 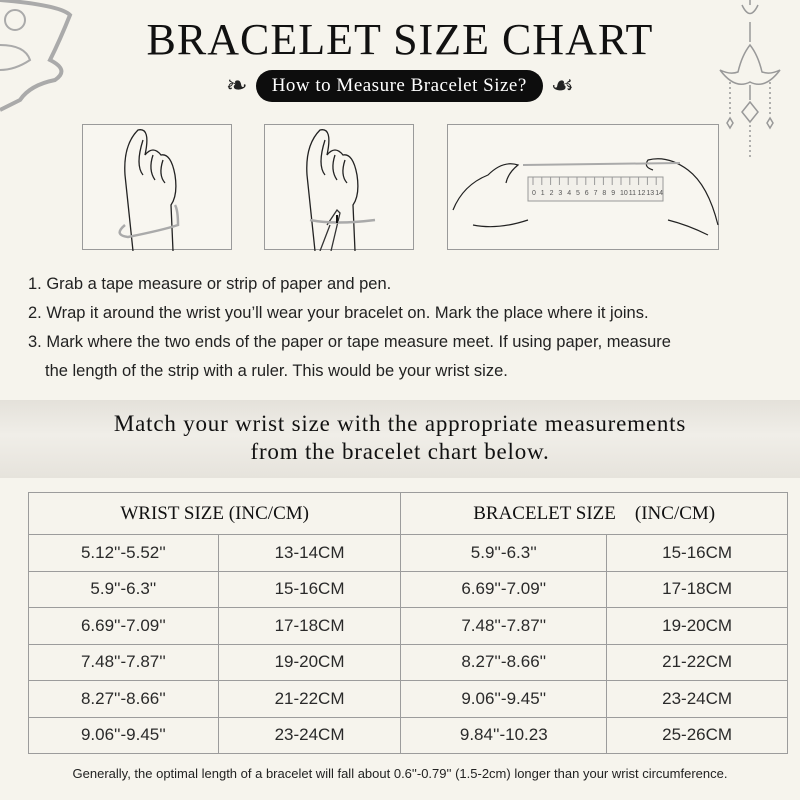 I want to click on ruler-number: 8, so click(x=604, y=193).